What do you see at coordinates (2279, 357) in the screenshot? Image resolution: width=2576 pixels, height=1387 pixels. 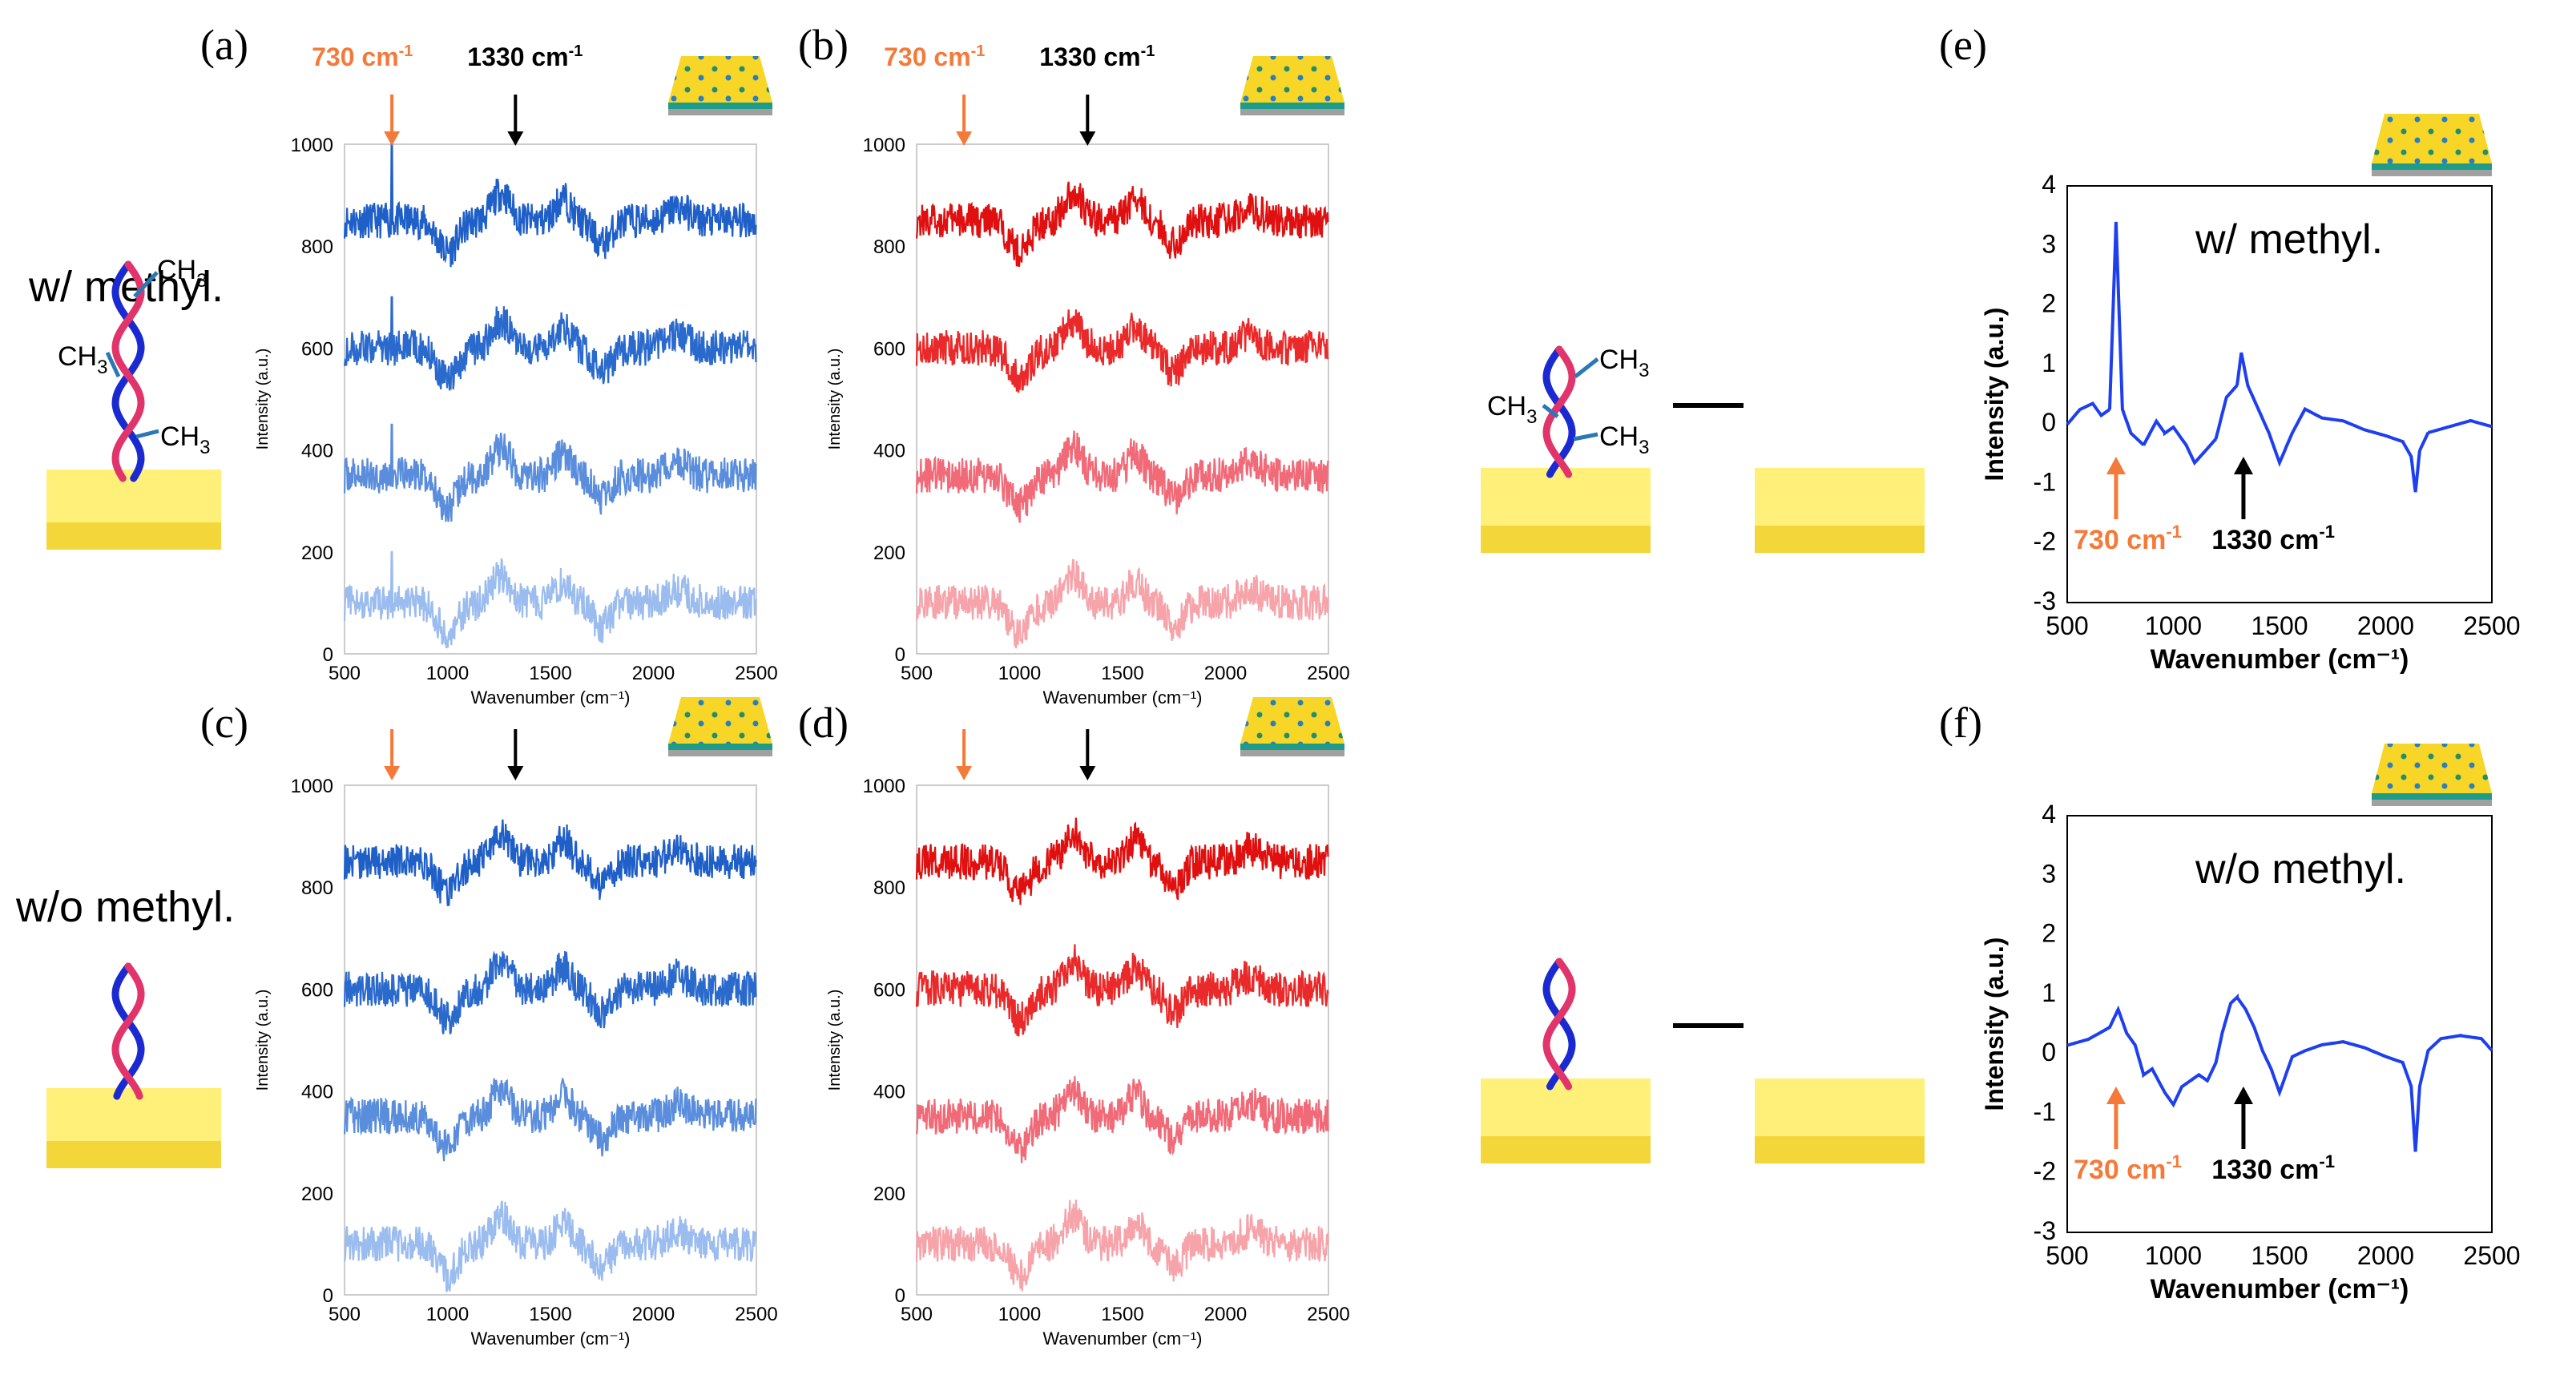 I see `difference-spectrum-line` at bounding box center [2279, 357].